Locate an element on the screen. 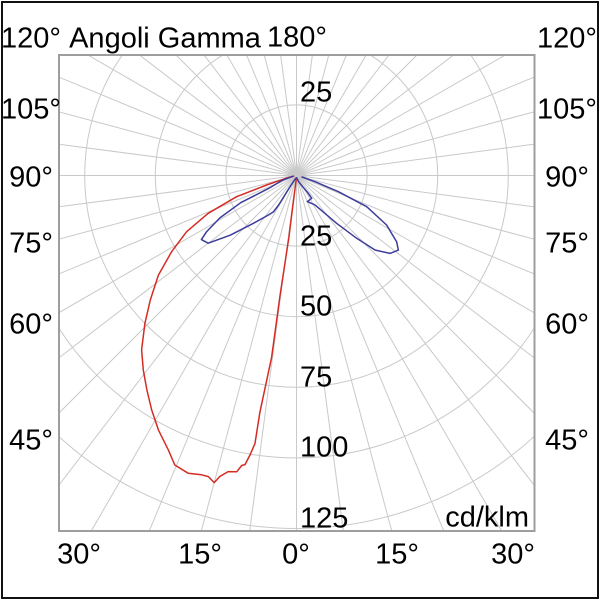  radial-tick-label-upper: 25 is located at coordinates (316, 92).